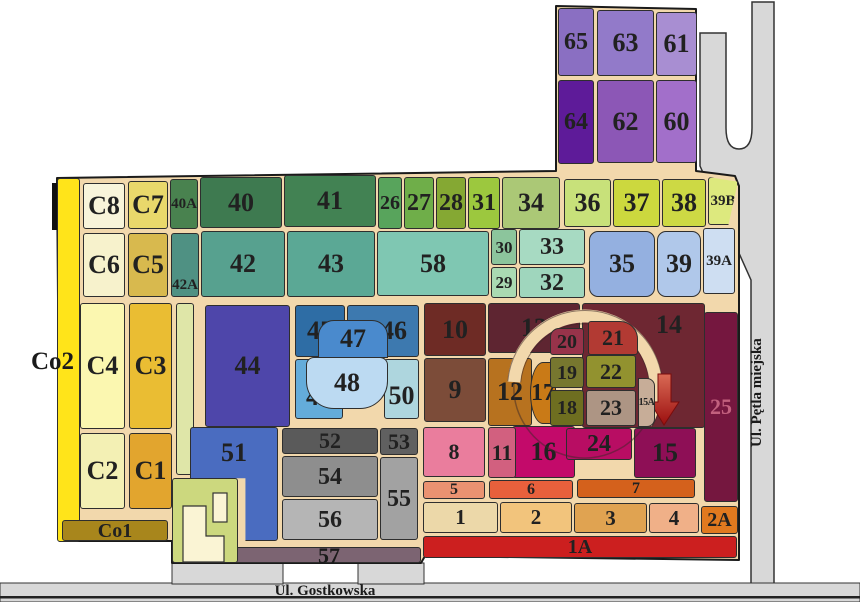 This screenshot has width=860, height=602. I want to click on plot-label: 1, so click(460, 517).